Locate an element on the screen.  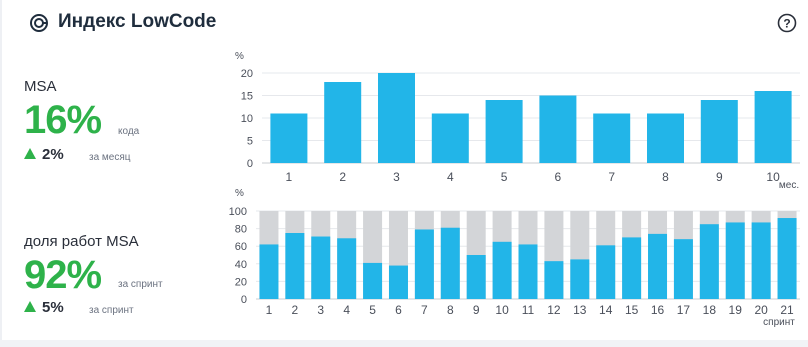
metric-msa-value: 16% is located at coordinates (63, 120).